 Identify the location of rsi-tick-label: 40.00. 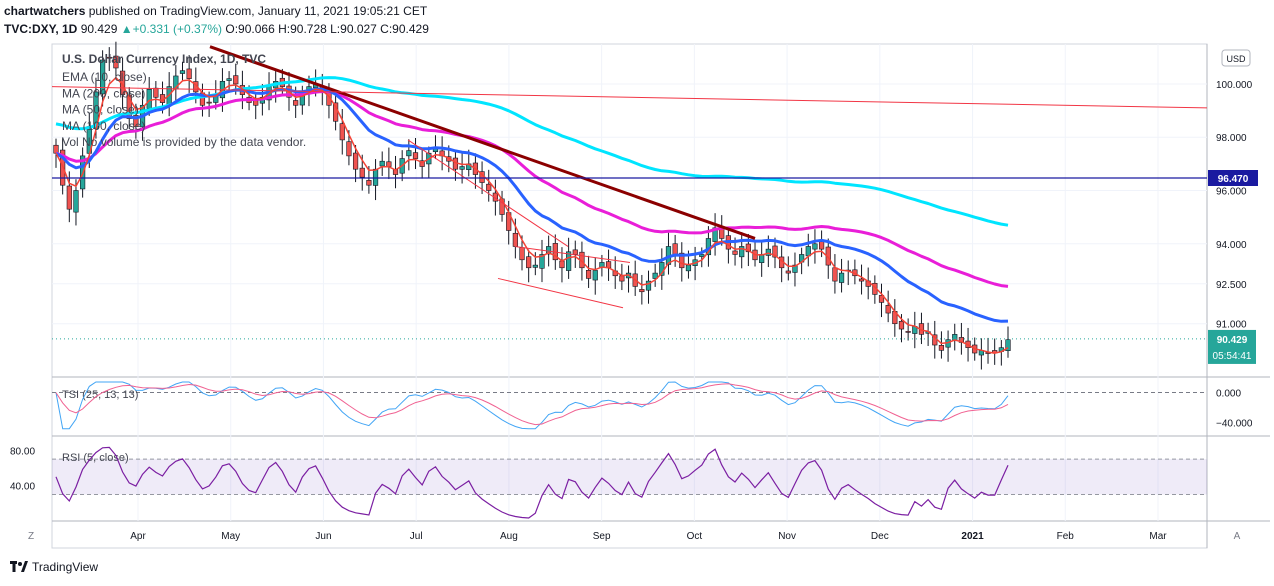
(22, 487).